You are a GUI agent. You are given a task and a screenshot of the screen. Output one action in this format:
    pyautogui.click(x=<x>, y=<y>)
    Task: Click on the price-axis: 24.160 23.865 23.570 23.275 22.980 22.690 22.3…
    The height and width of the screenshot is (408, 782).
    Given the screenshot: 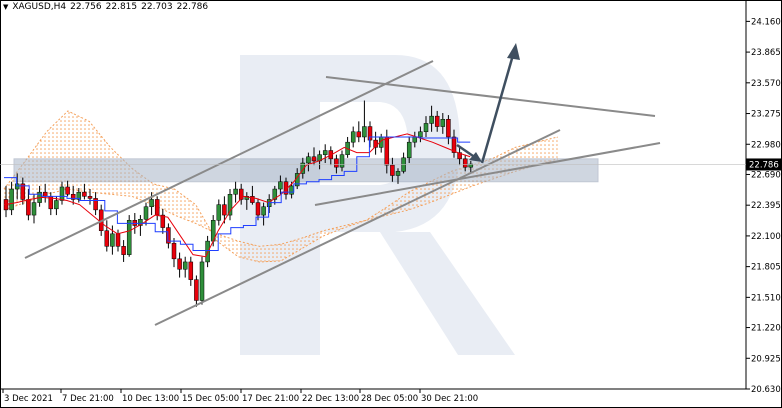 What is the action you would take?
    pyautogui.click(x=763, y=206)
    